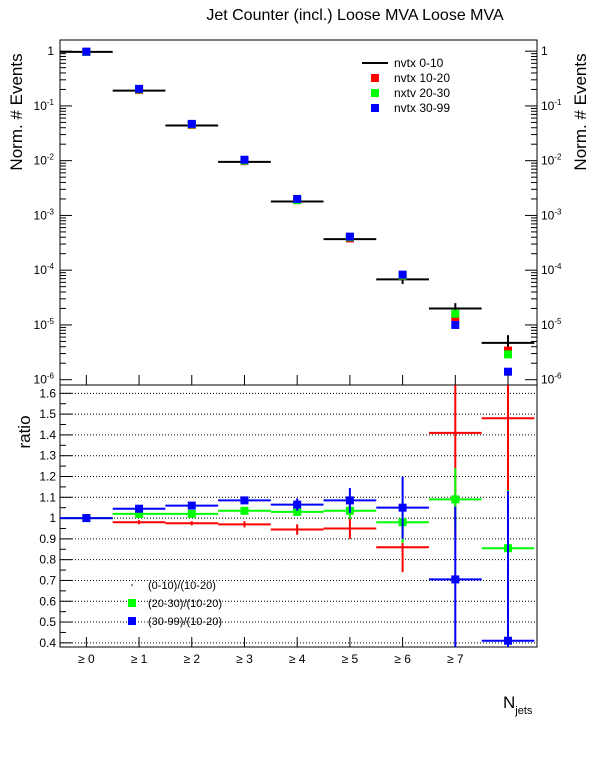 The width and height of the screenshot is (596, 777). What do you see at coordinates (16, 111) in the screenshot?
I see `top-y-axis-label: Norm. # Events` at bounding box center [16, 111].